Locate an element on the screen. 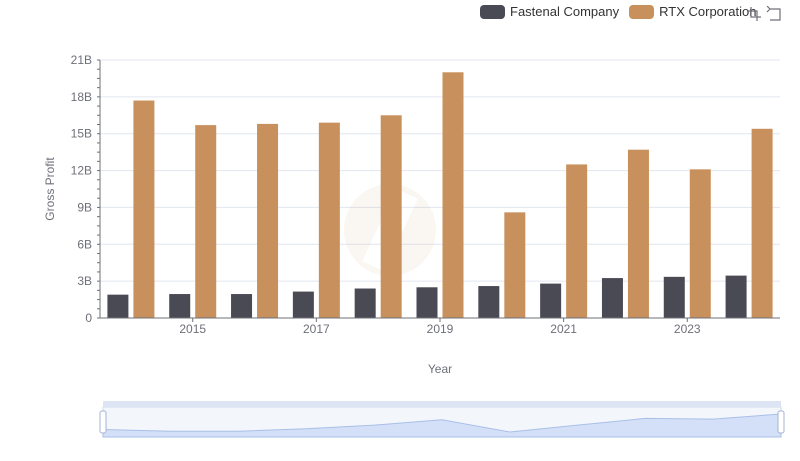 The height and width of the screenshot is (461, 800). bar-fastenal-2016 is located at coordinates (242, 306).